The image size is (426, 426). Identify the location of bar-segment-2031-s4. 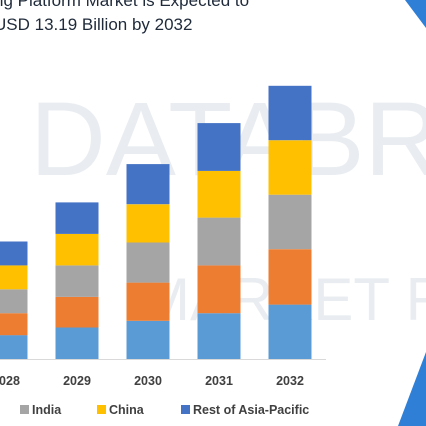
(219, 194).